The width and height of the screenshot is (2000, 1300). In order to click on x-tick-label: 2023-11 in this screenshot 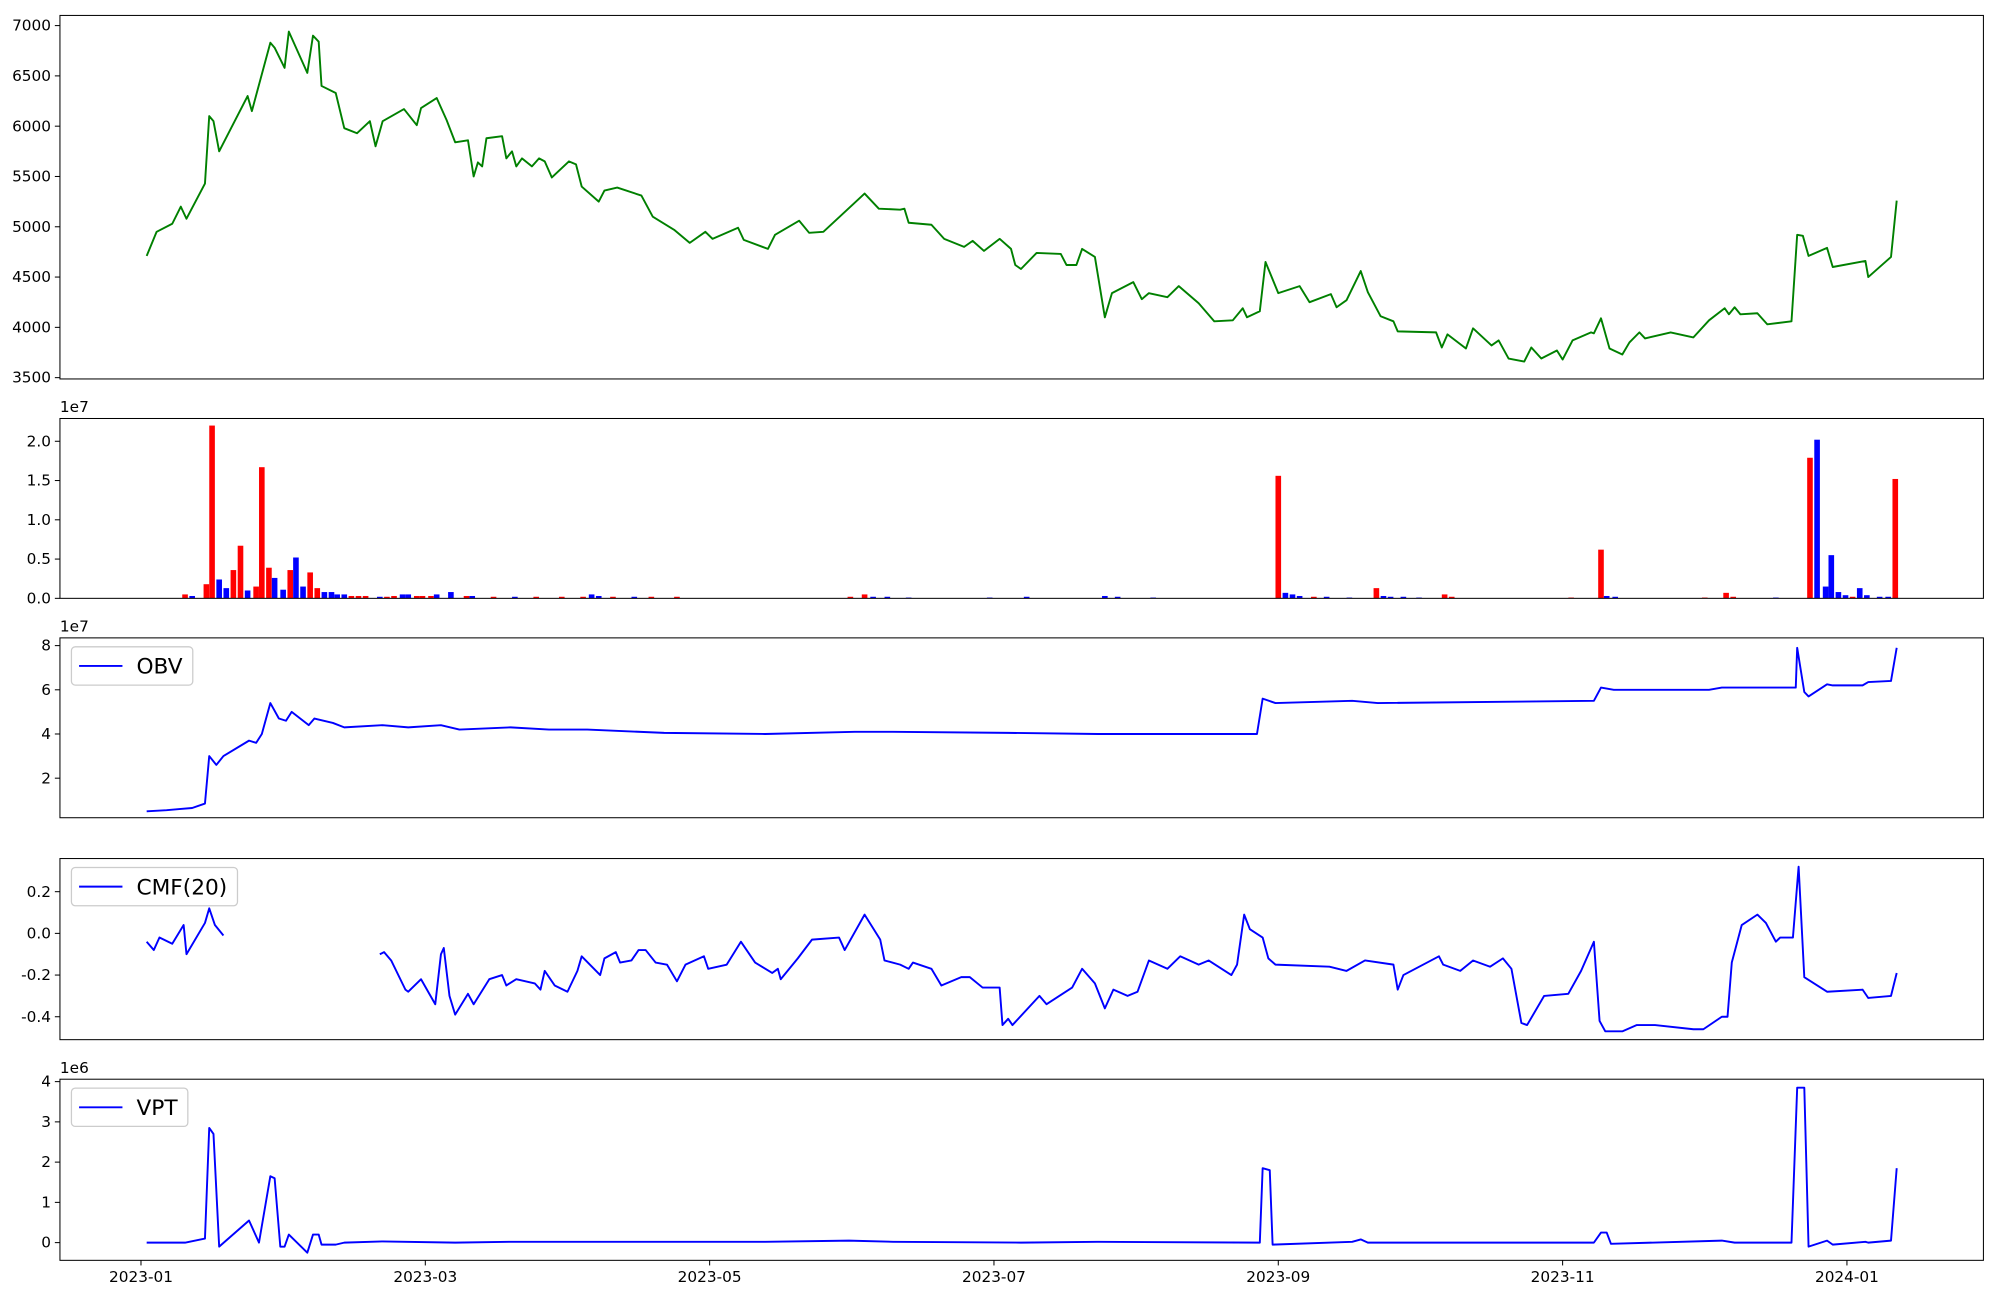, I will do `click(1563, 1277)`.